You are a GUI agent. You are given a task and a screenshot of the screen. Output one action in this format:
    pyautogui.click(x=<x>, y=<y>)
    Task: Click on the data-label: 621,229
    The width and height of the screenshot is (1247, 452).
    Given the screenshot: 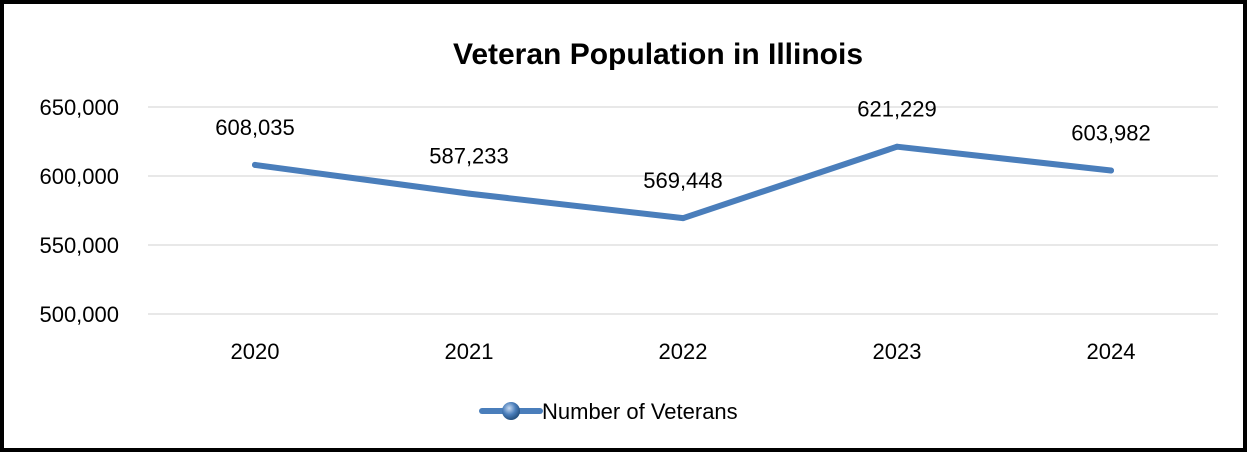 What is the action you would take?
    pyautogui.click(x=897, y=109)
    